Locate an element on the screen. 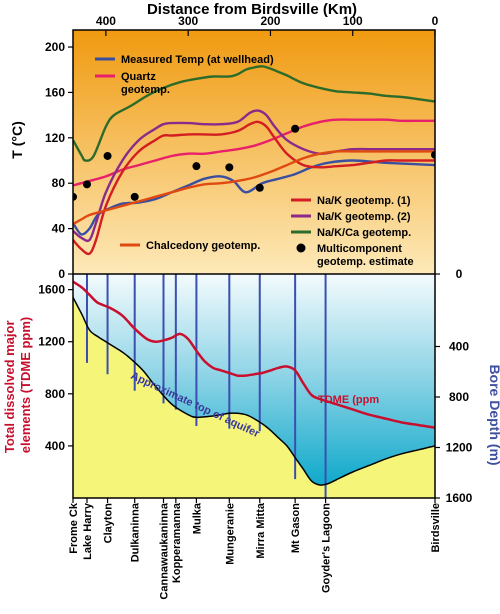 The height and width of the screenshot is (614, 500). y-tick-label: 200 is located at coordinates (55, 47).